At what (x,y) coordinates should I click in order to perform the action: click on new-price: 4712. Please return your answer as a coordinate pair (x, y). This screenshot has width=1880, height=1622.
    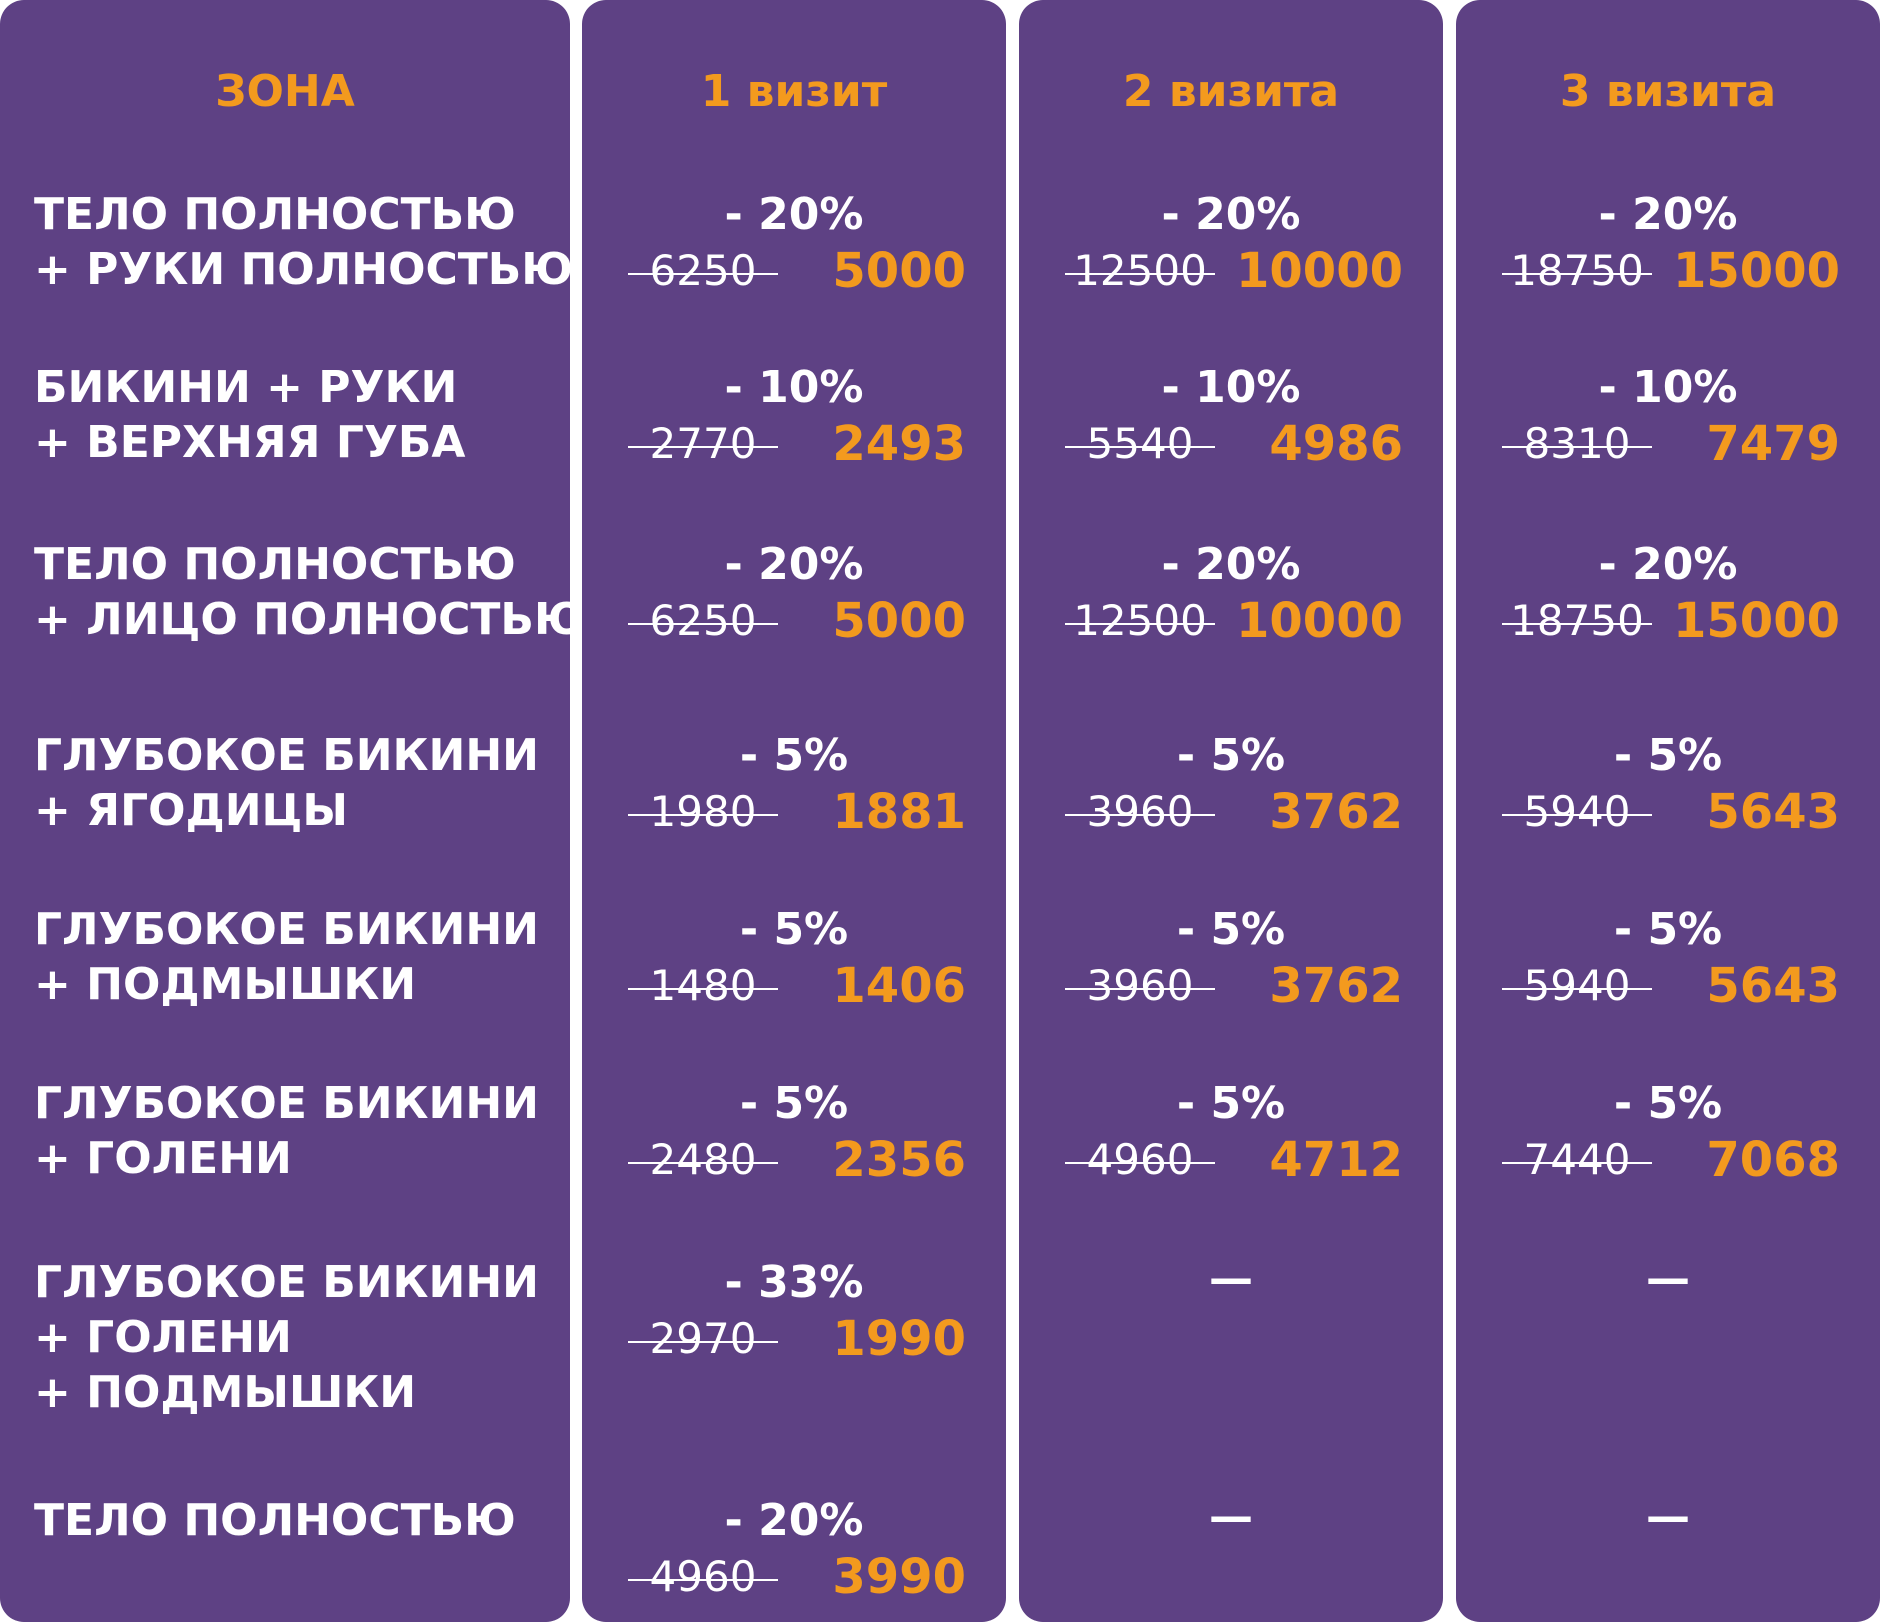
    Looking at the image, I should click on (1336, 1160).